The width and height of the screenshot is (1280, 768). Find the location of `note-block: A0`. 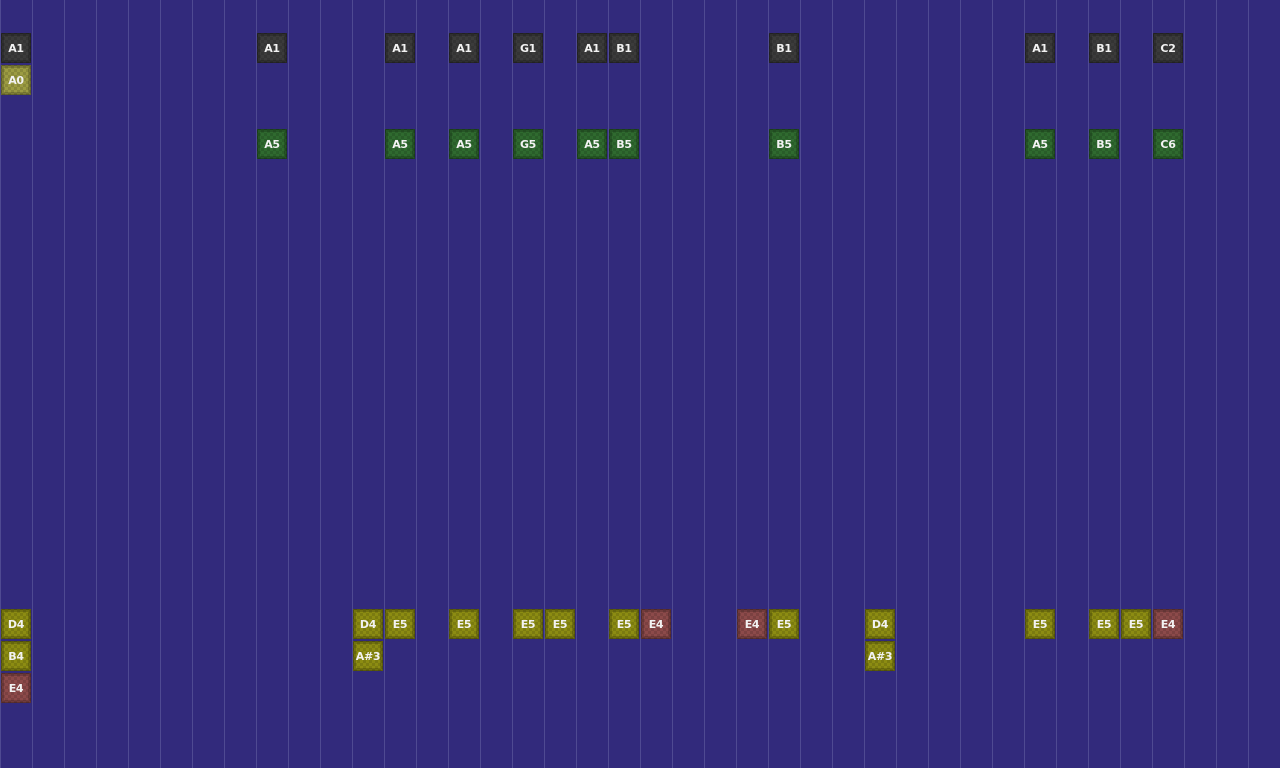

note-block: A0 is located at coordinates (16, 80).